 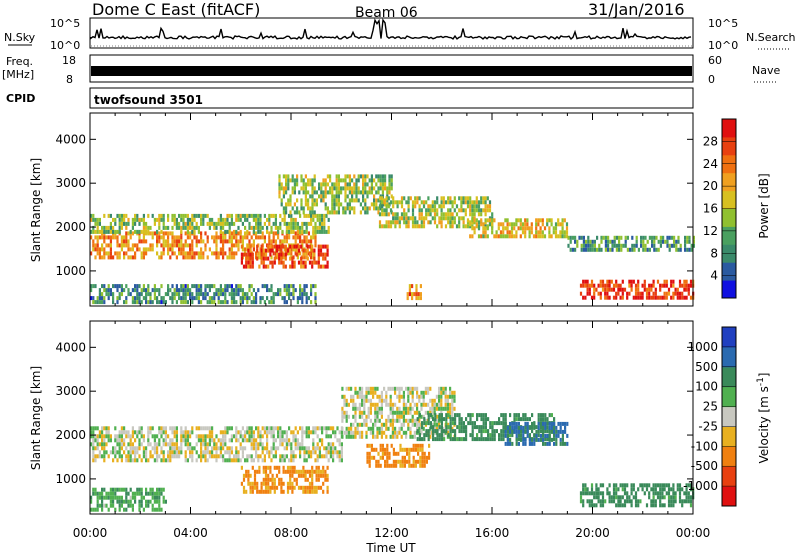 What do you see at coordinates (729, 289) in the screenshot?
I see `colorbar-swatch` at bounding box center [729, 289].